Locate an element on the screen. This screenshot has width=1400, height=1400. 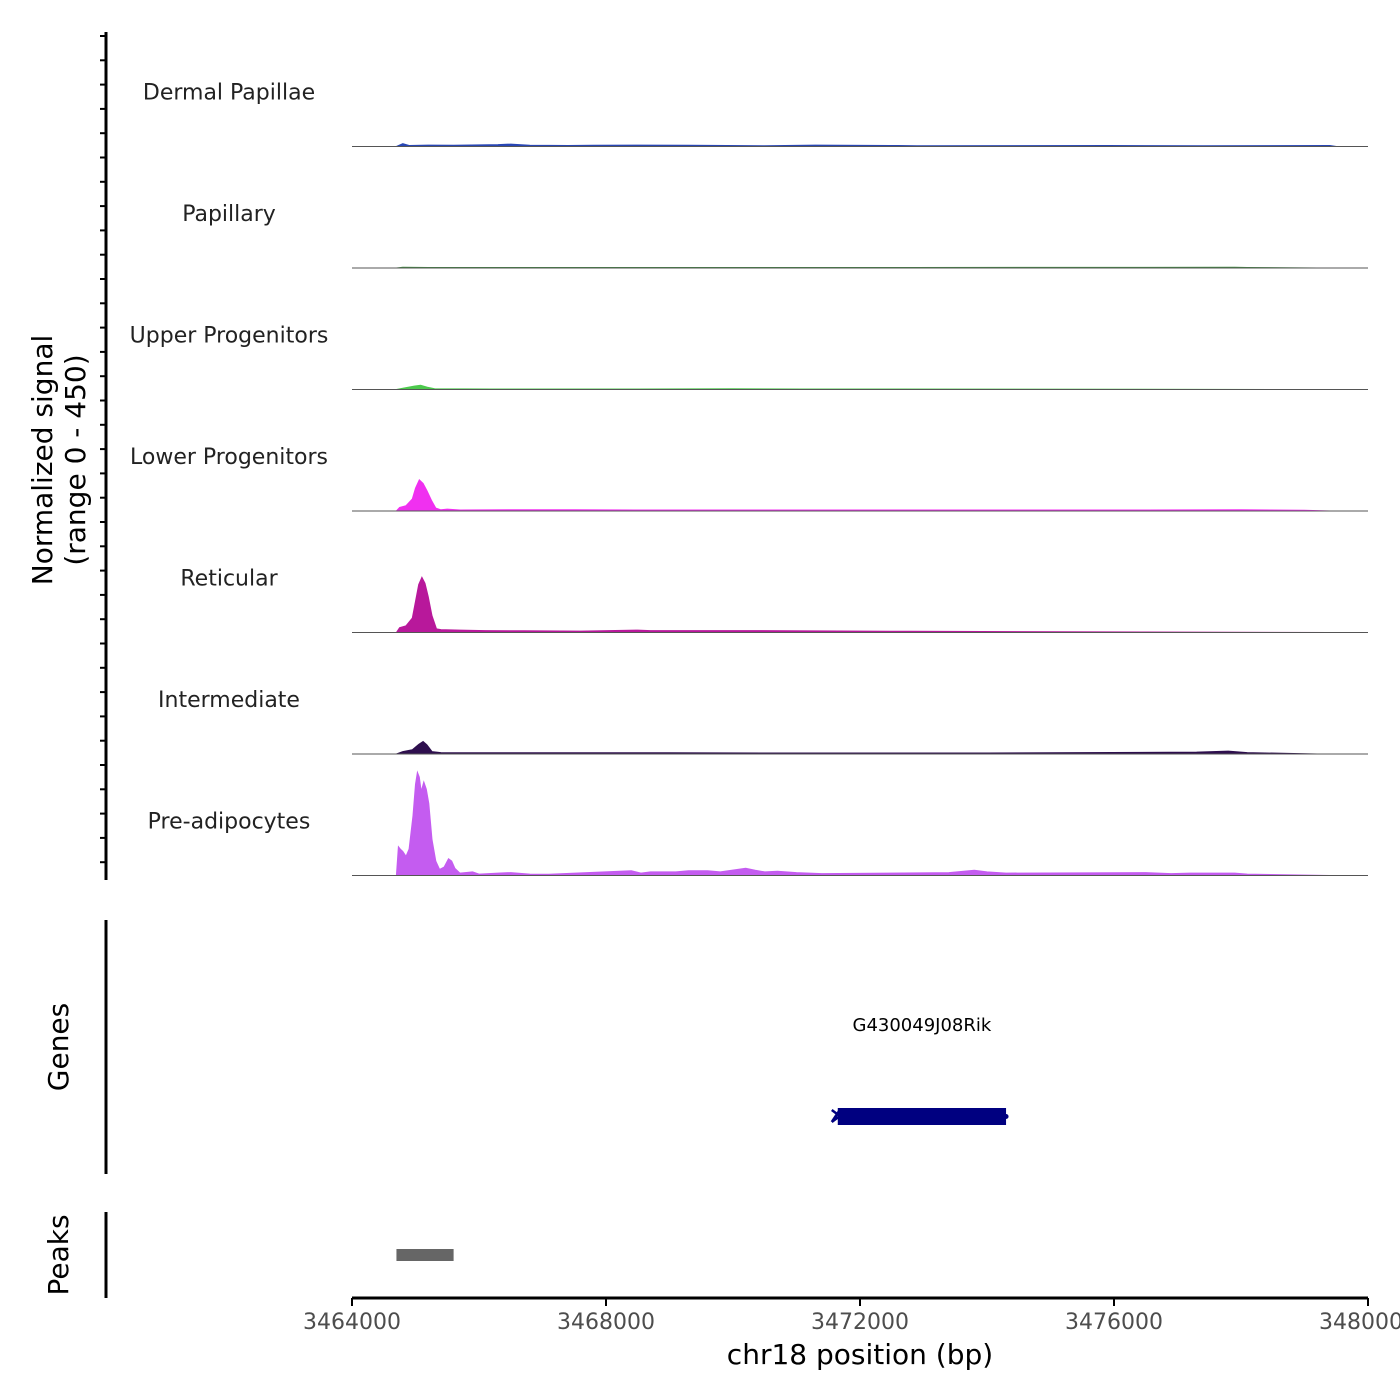
track-label: Upper Progenitors is located at coordinates (229, 336).